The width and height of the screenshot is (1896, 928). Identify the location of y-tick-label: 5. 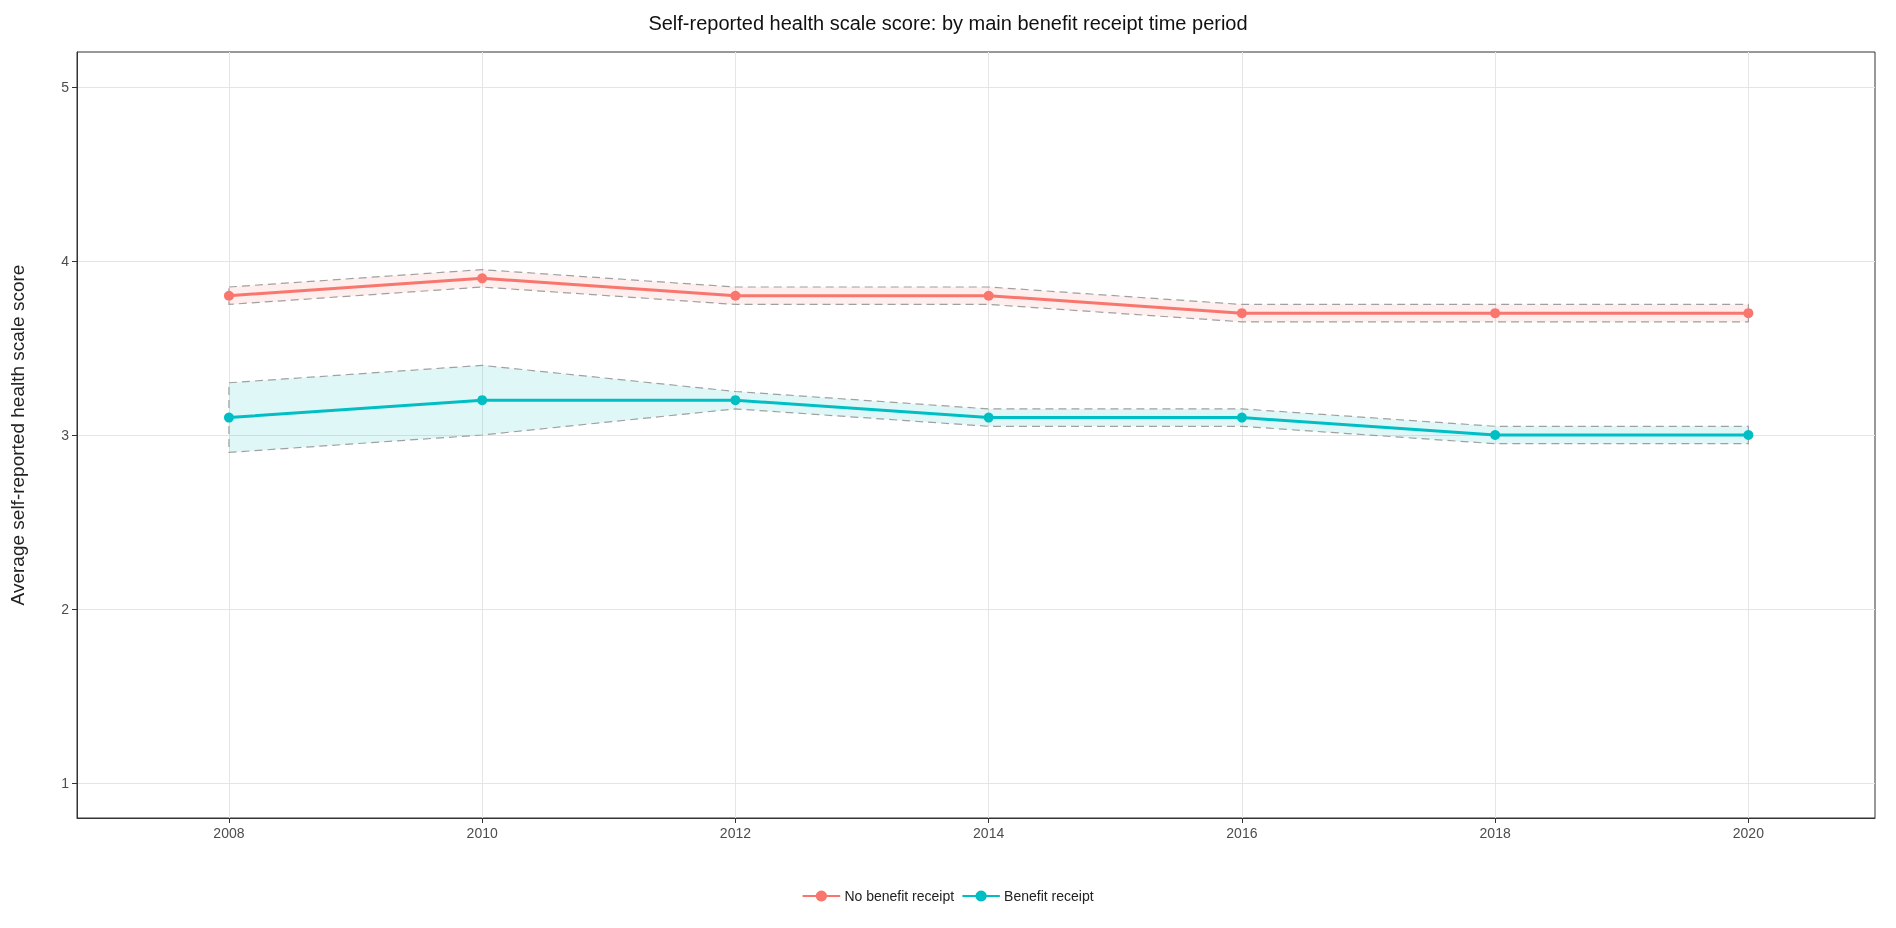
(65, 86).